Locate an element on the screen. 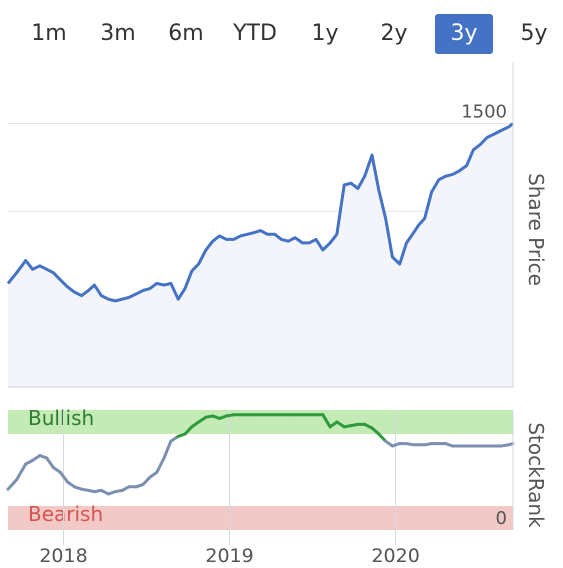 This screenshot has width=563, height=568. range-5y-button: 5y is located at coordinates (534, 33).